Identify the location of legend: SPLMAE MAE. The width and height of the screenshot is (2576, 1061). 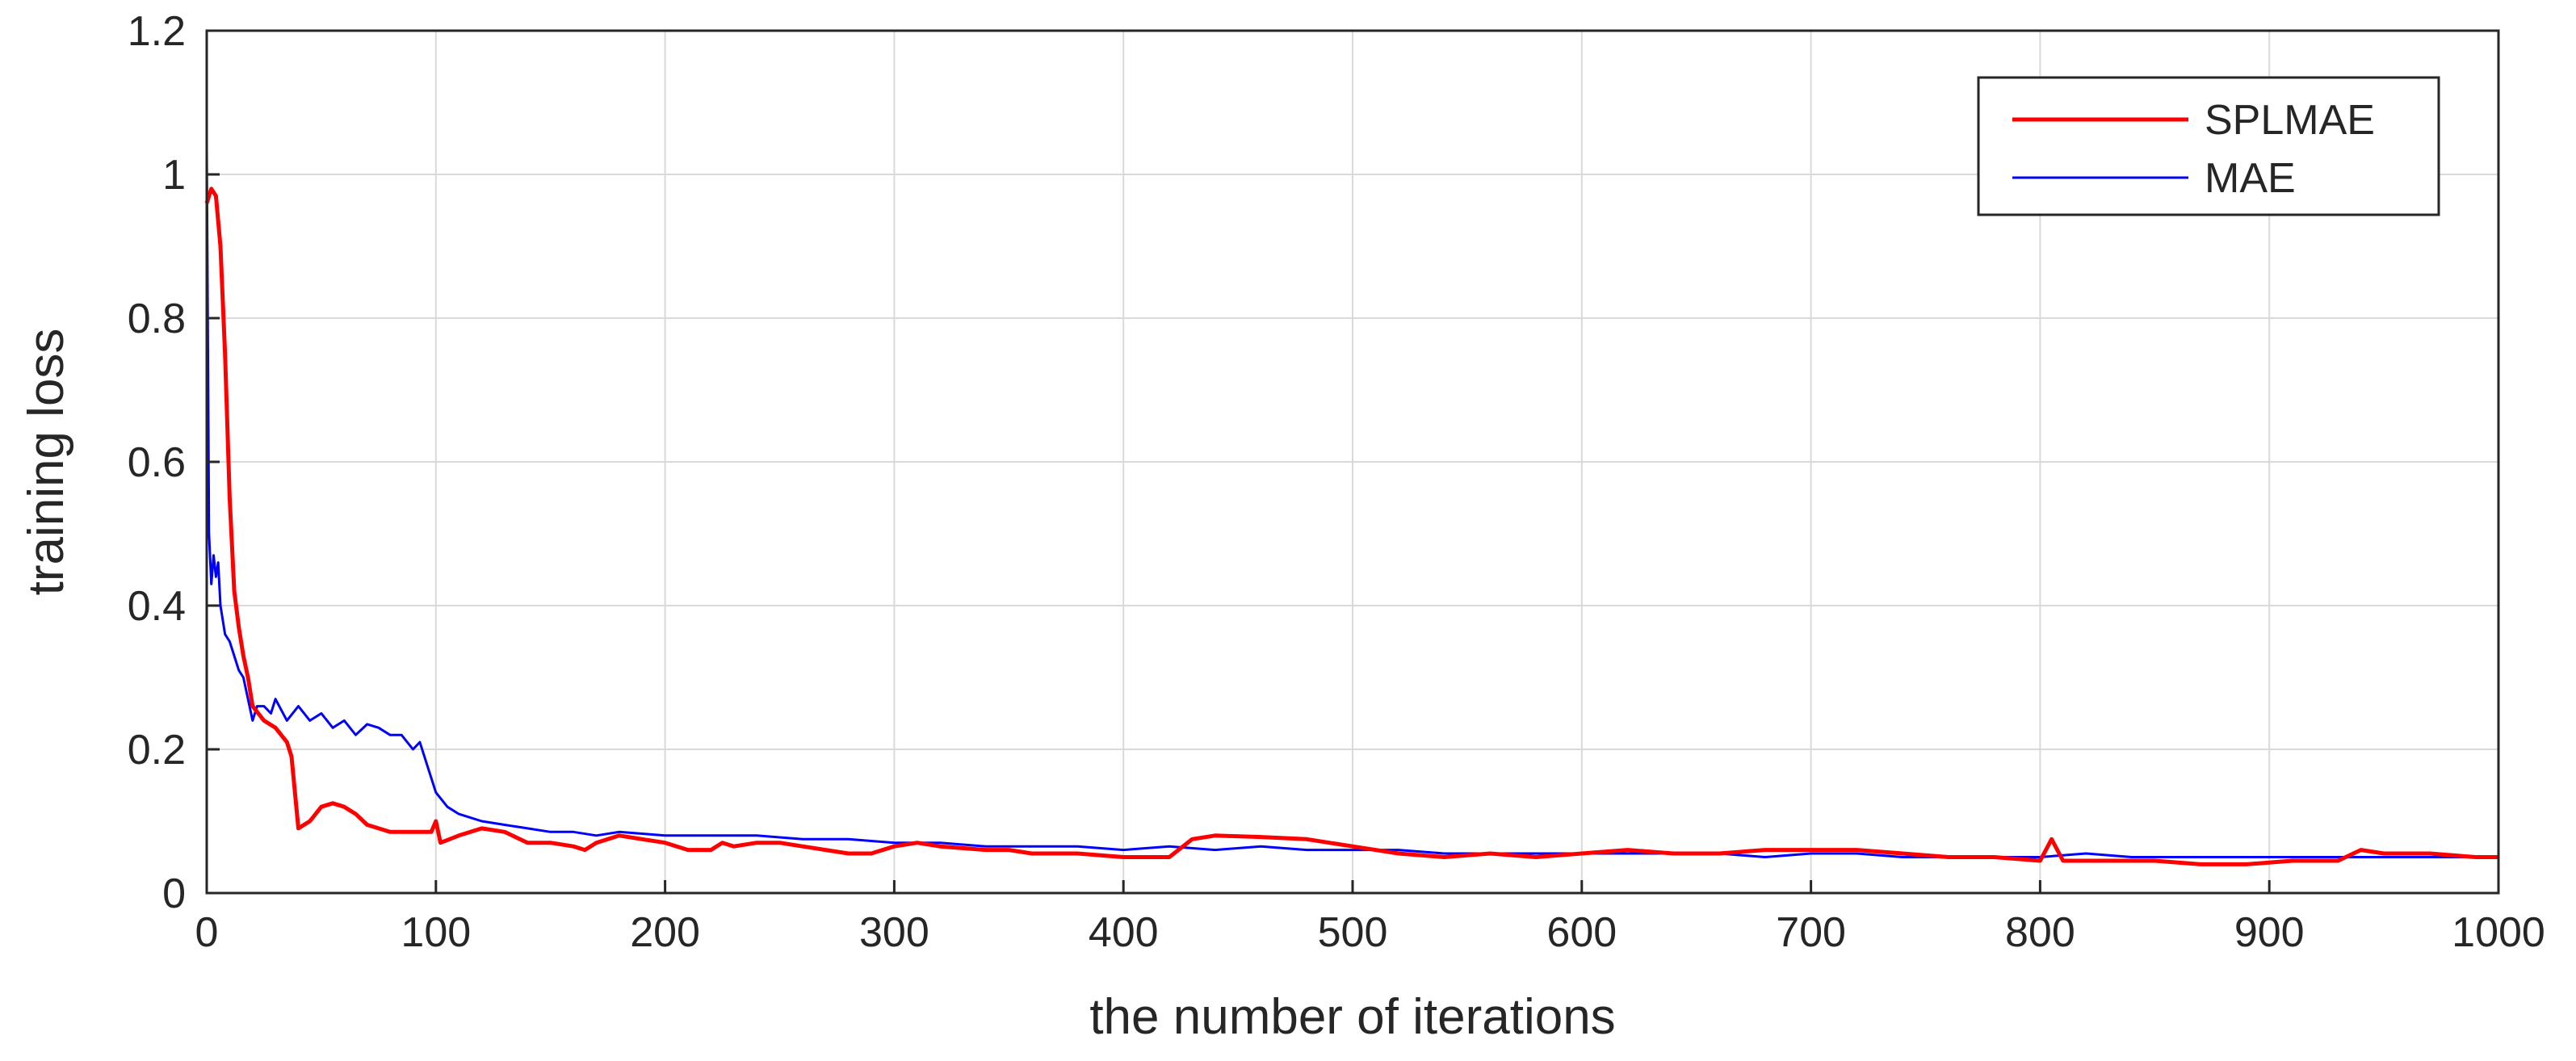
(2208, 146).